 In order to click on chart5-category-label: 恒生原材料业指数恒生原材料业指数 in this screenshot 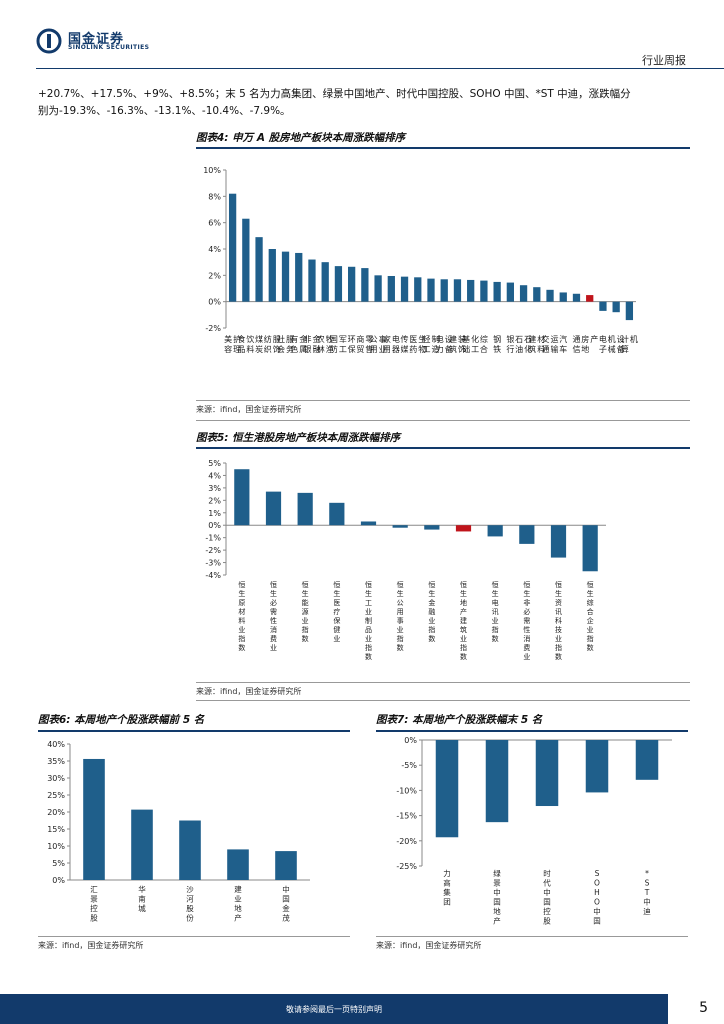, I will do `click(241, 616)`.